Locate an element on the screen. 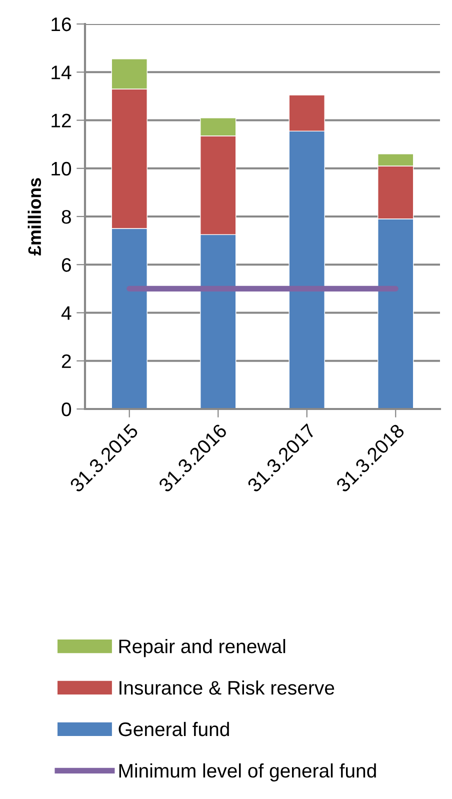  y-tick-label: 16 is located at coordinates (61, 24).